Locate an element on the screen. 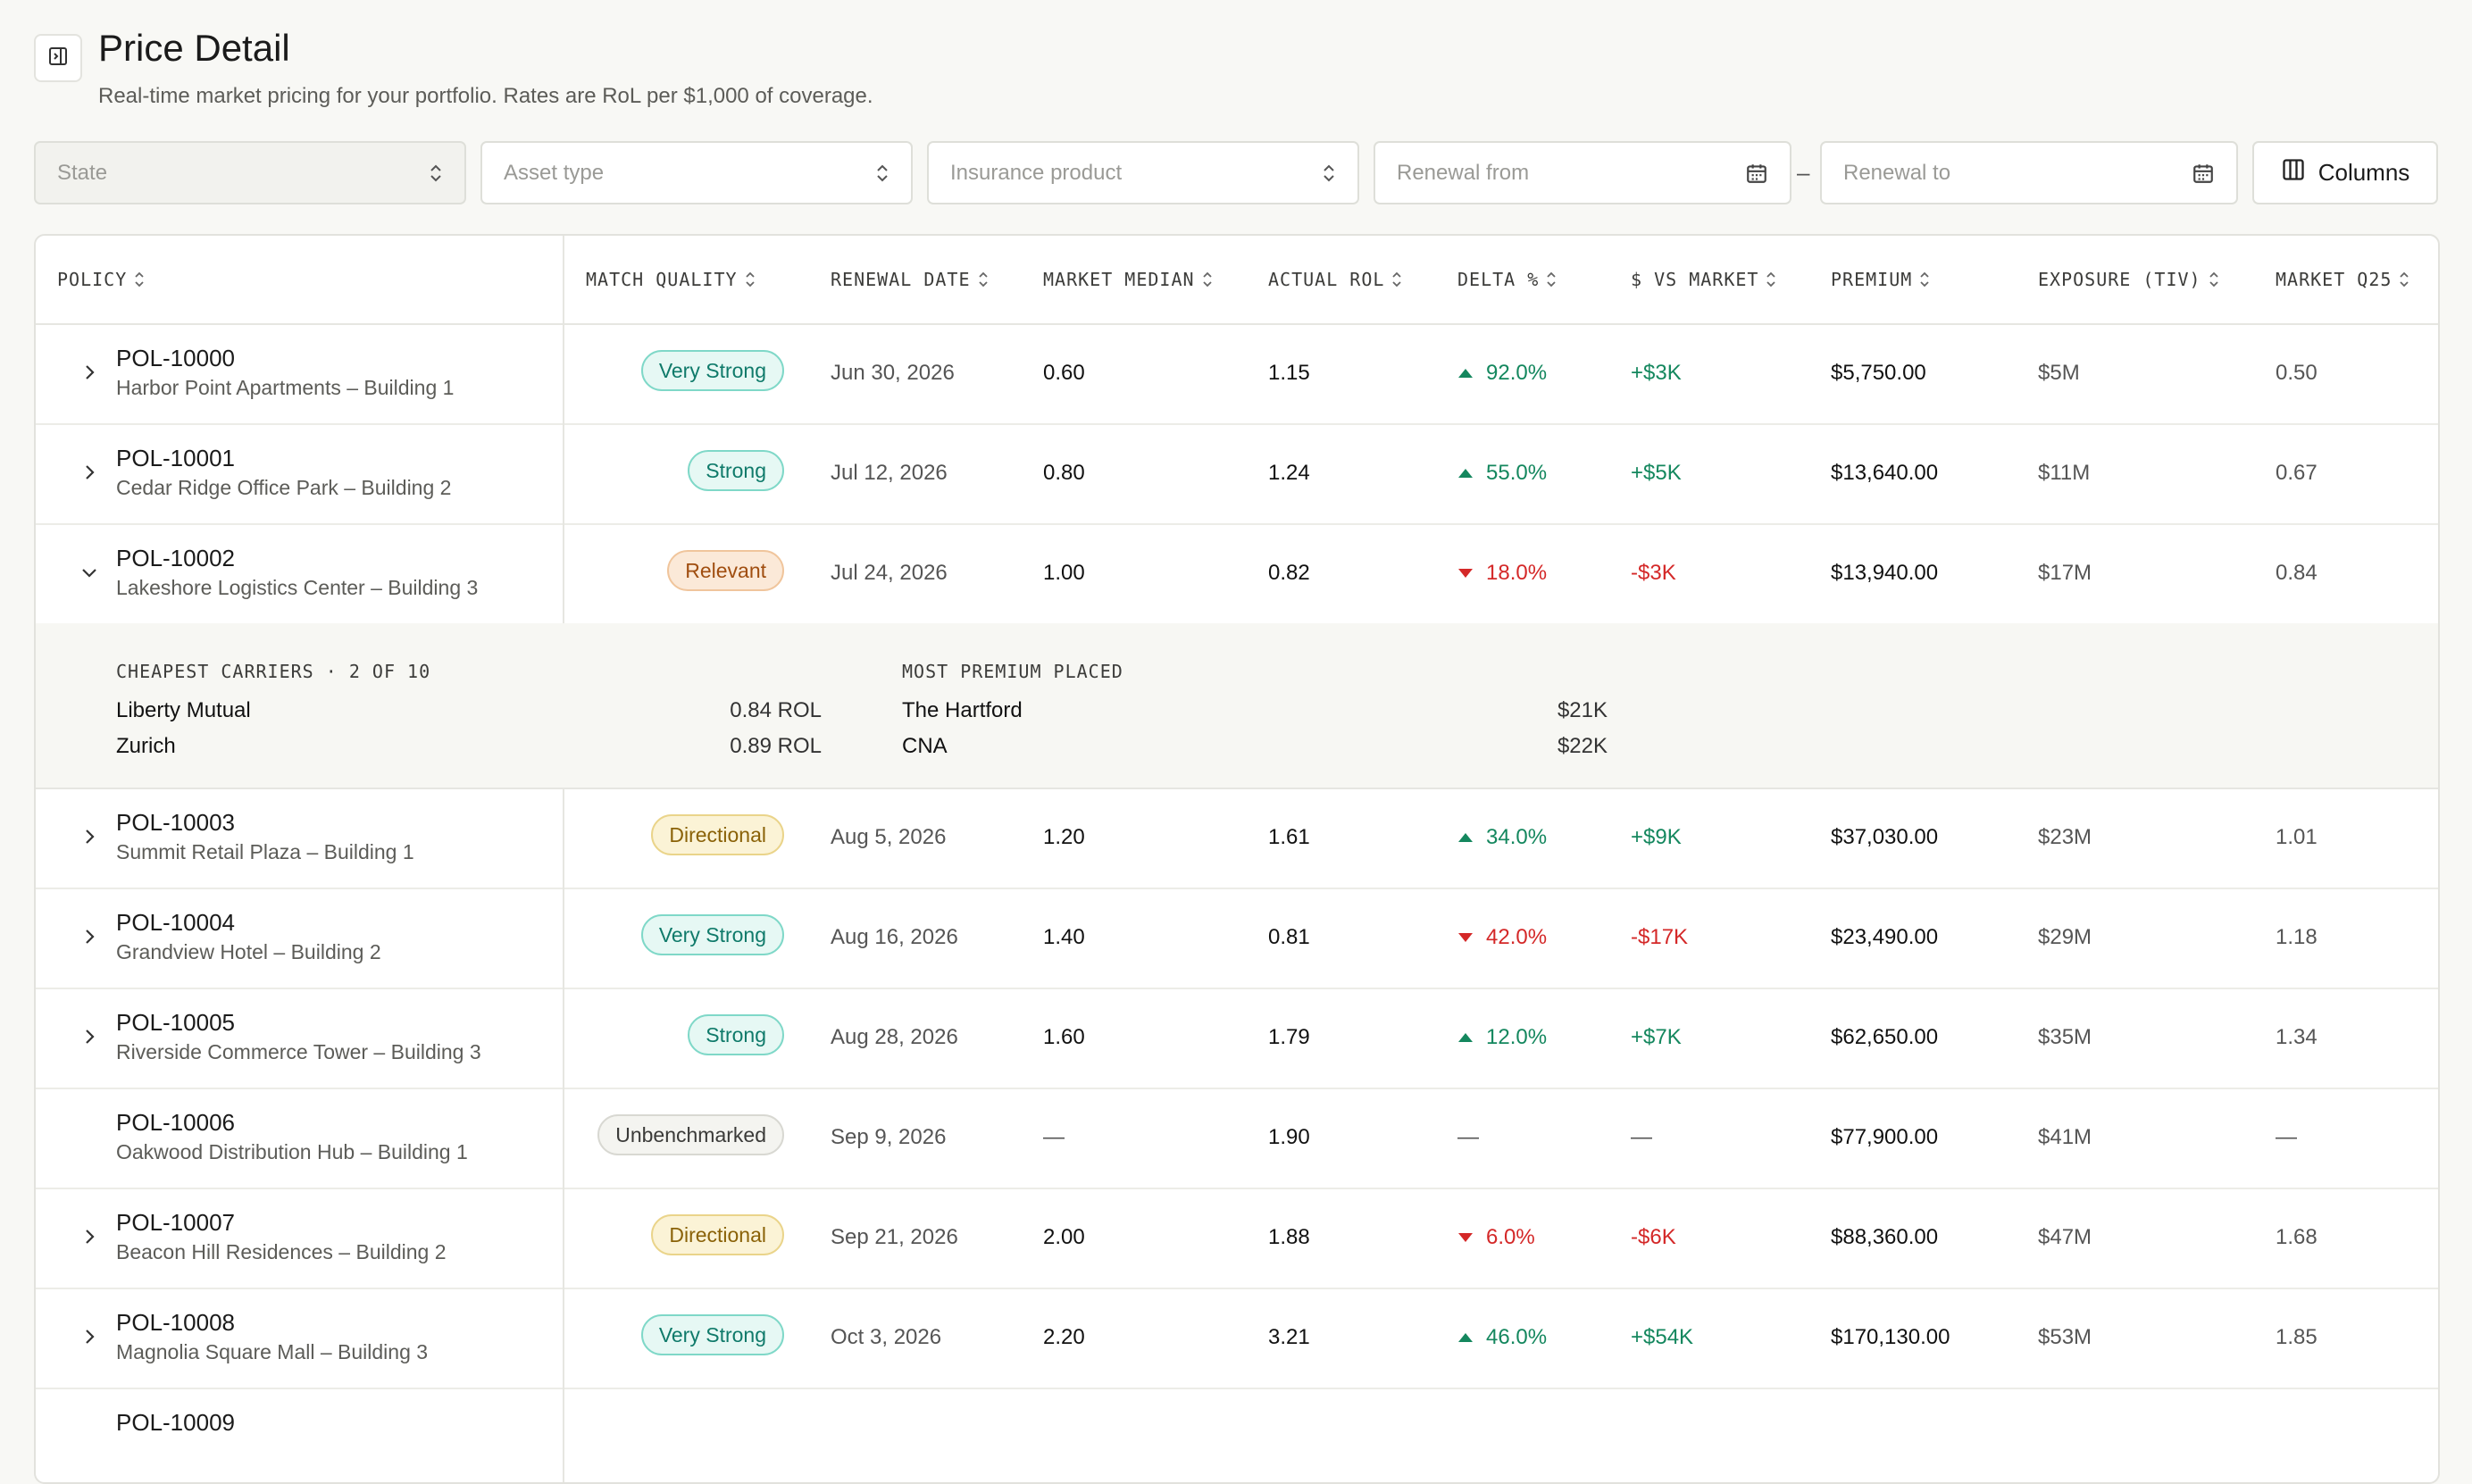 The image size is (2472, 1484). policy-cell: POL-10004 Grandview Hotel – Building 2 is located at coordinates (249, 936).